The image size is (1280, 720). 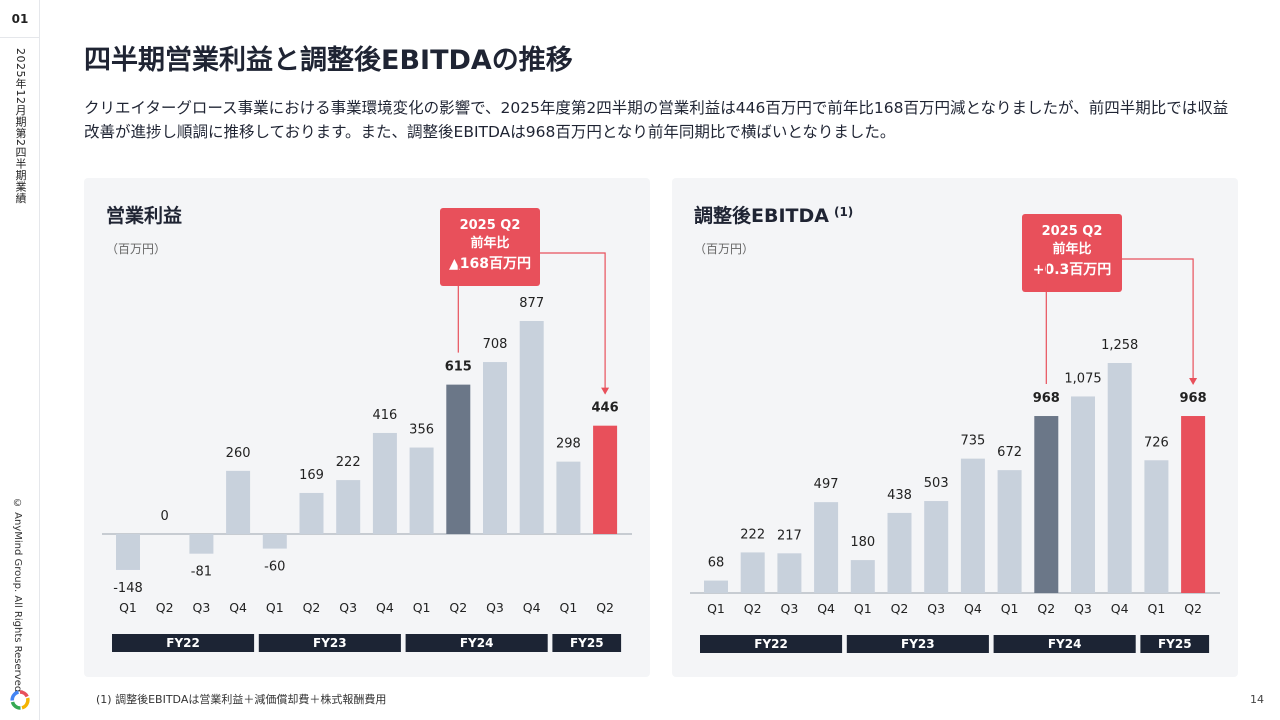 What do you see at coordinates (241, 699) in the screenshot?
I see `footnote: (1) 調整後EBITDAは営業利益＋減価償却費＋株式報酬費用` at bounding box center [241, 699].